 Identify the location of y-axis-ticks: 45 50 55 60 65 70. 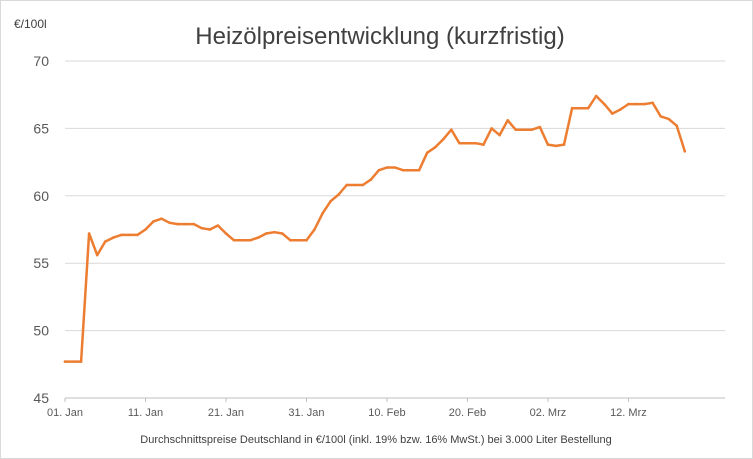
(41, 229).